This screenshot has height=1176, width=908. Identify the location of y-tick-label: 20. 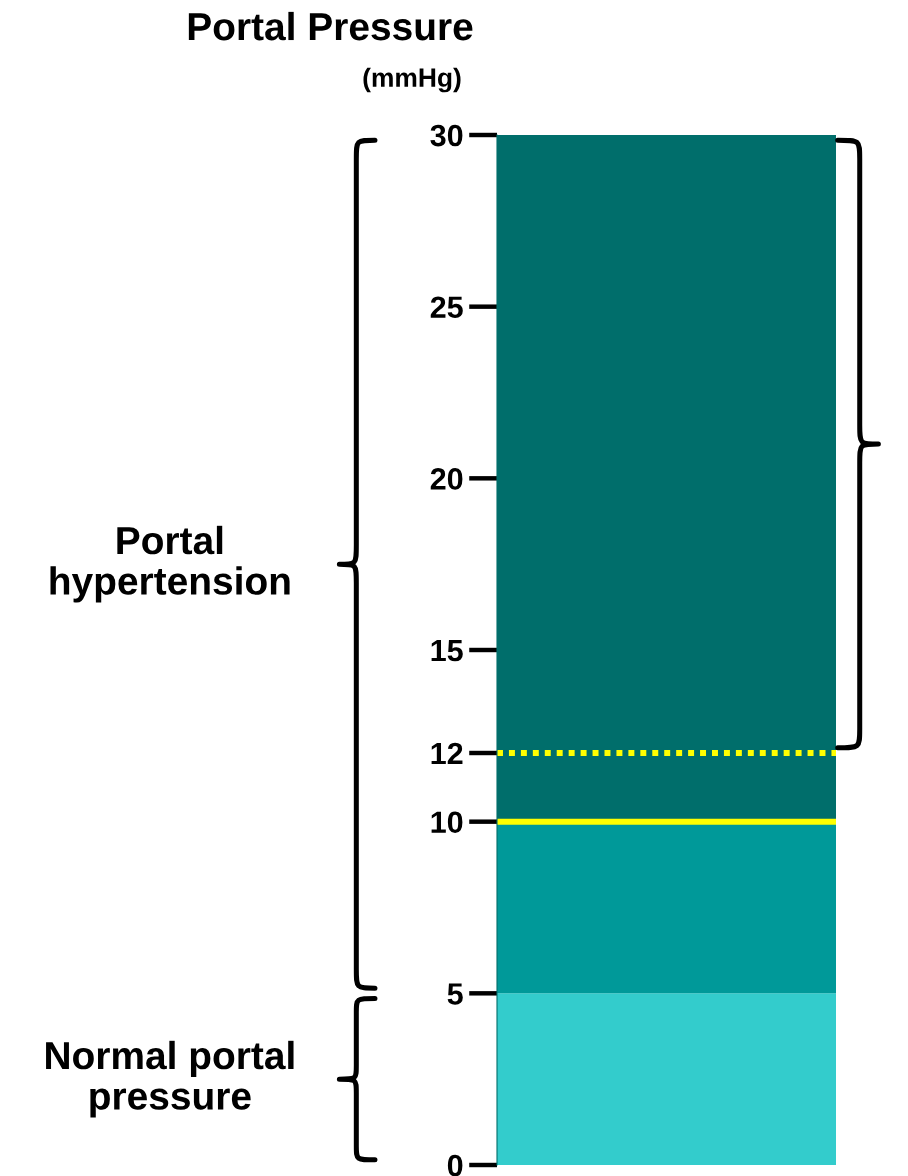
(446, 479).